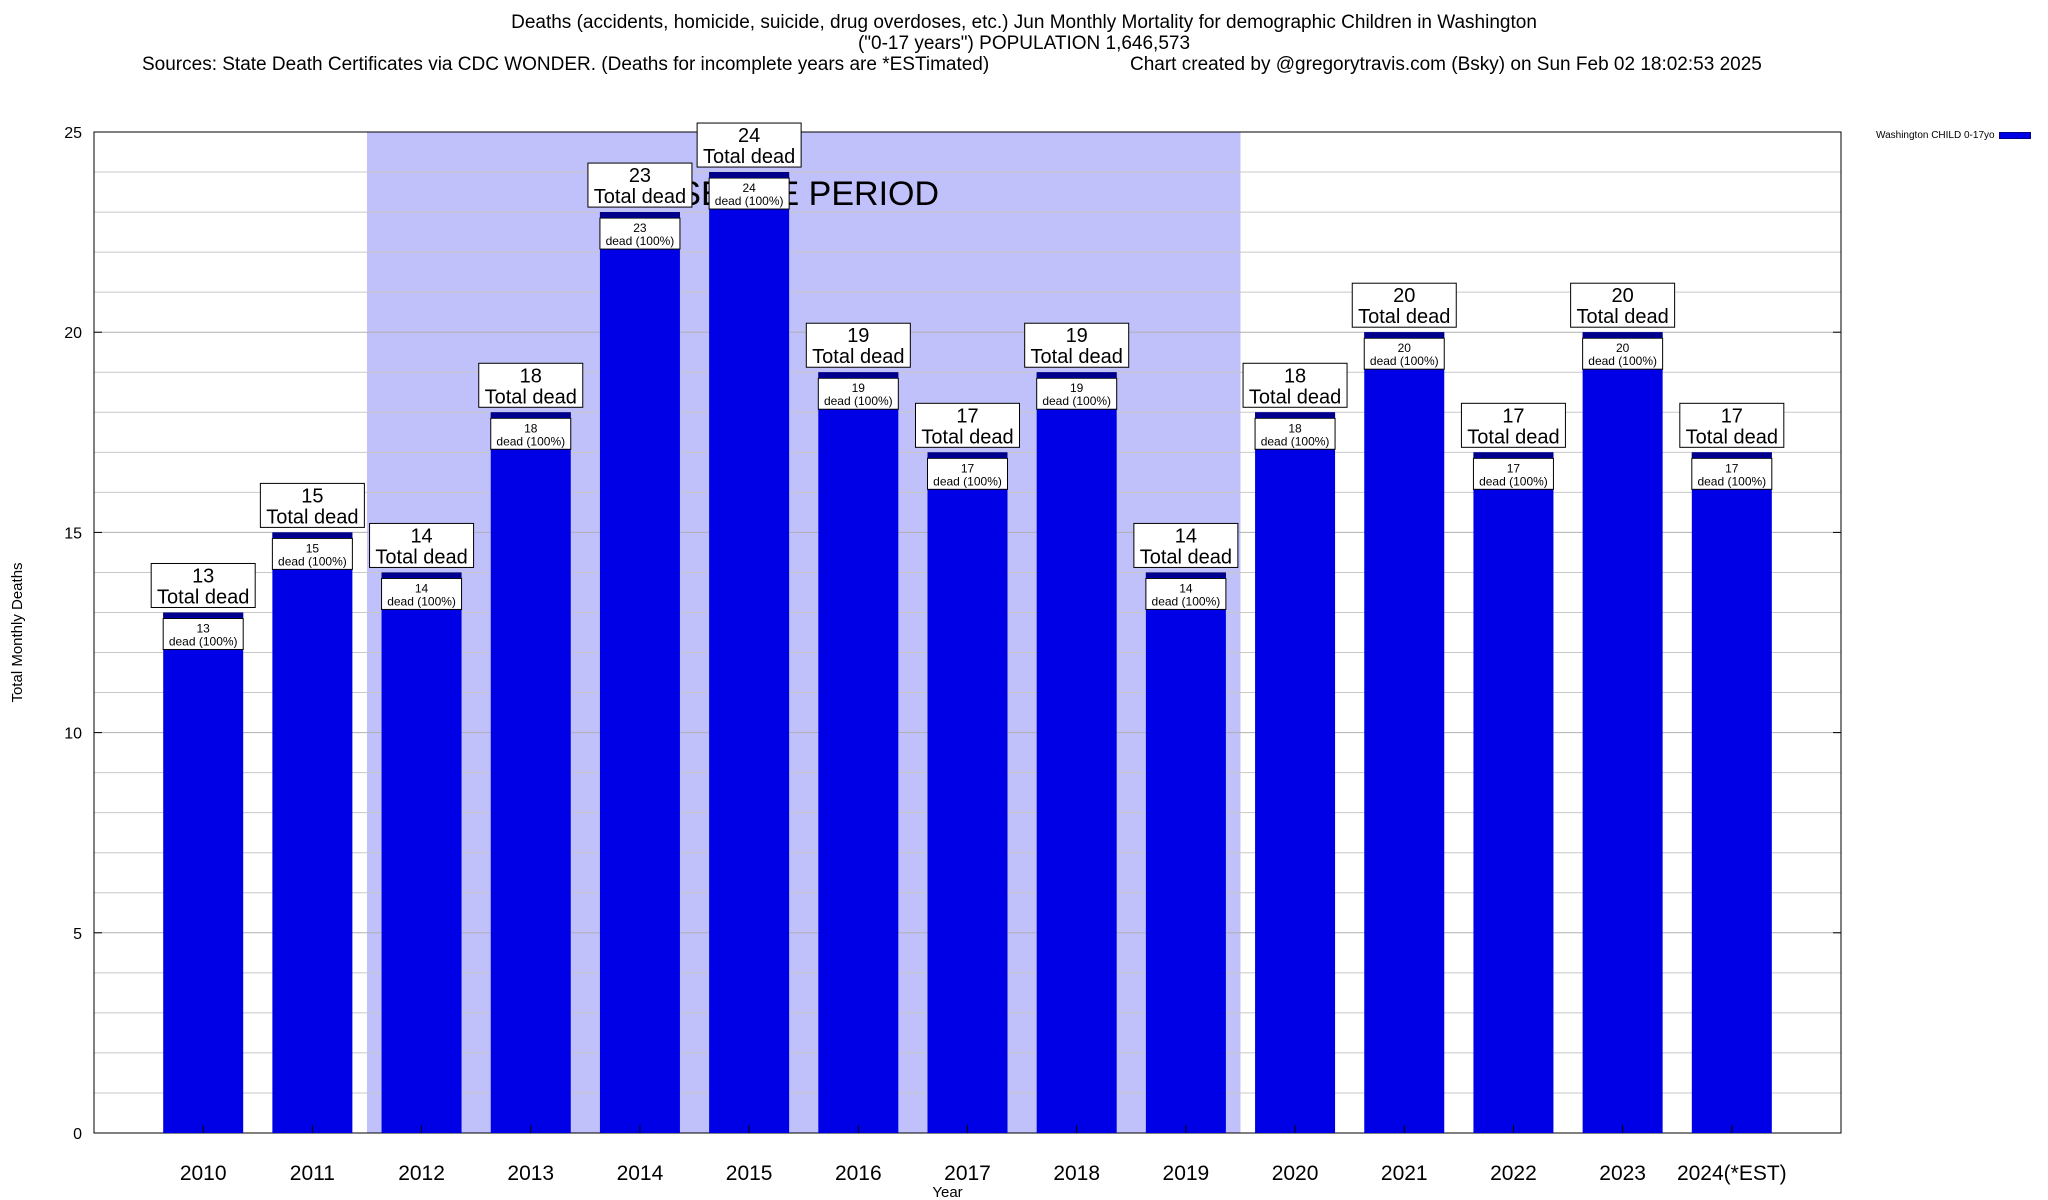  What do you see at coordinates (640, 228) in the screenshot?
I see `inner-label-value: 23` at bounding box center [640, 228].